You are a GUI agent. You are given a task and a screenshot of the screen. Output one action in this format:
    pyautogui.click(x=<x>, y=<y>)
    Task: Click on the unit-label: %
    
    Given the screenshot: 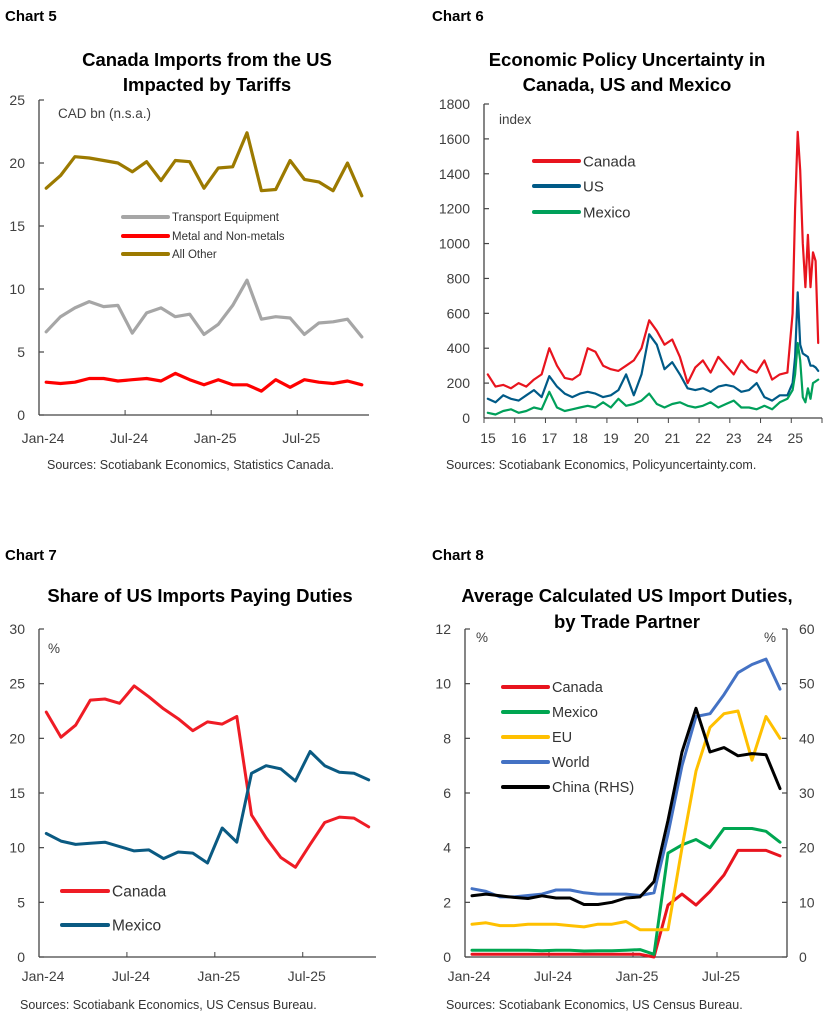 What is the action you would take?
    pyautogui.click(x=54, y=648)
    